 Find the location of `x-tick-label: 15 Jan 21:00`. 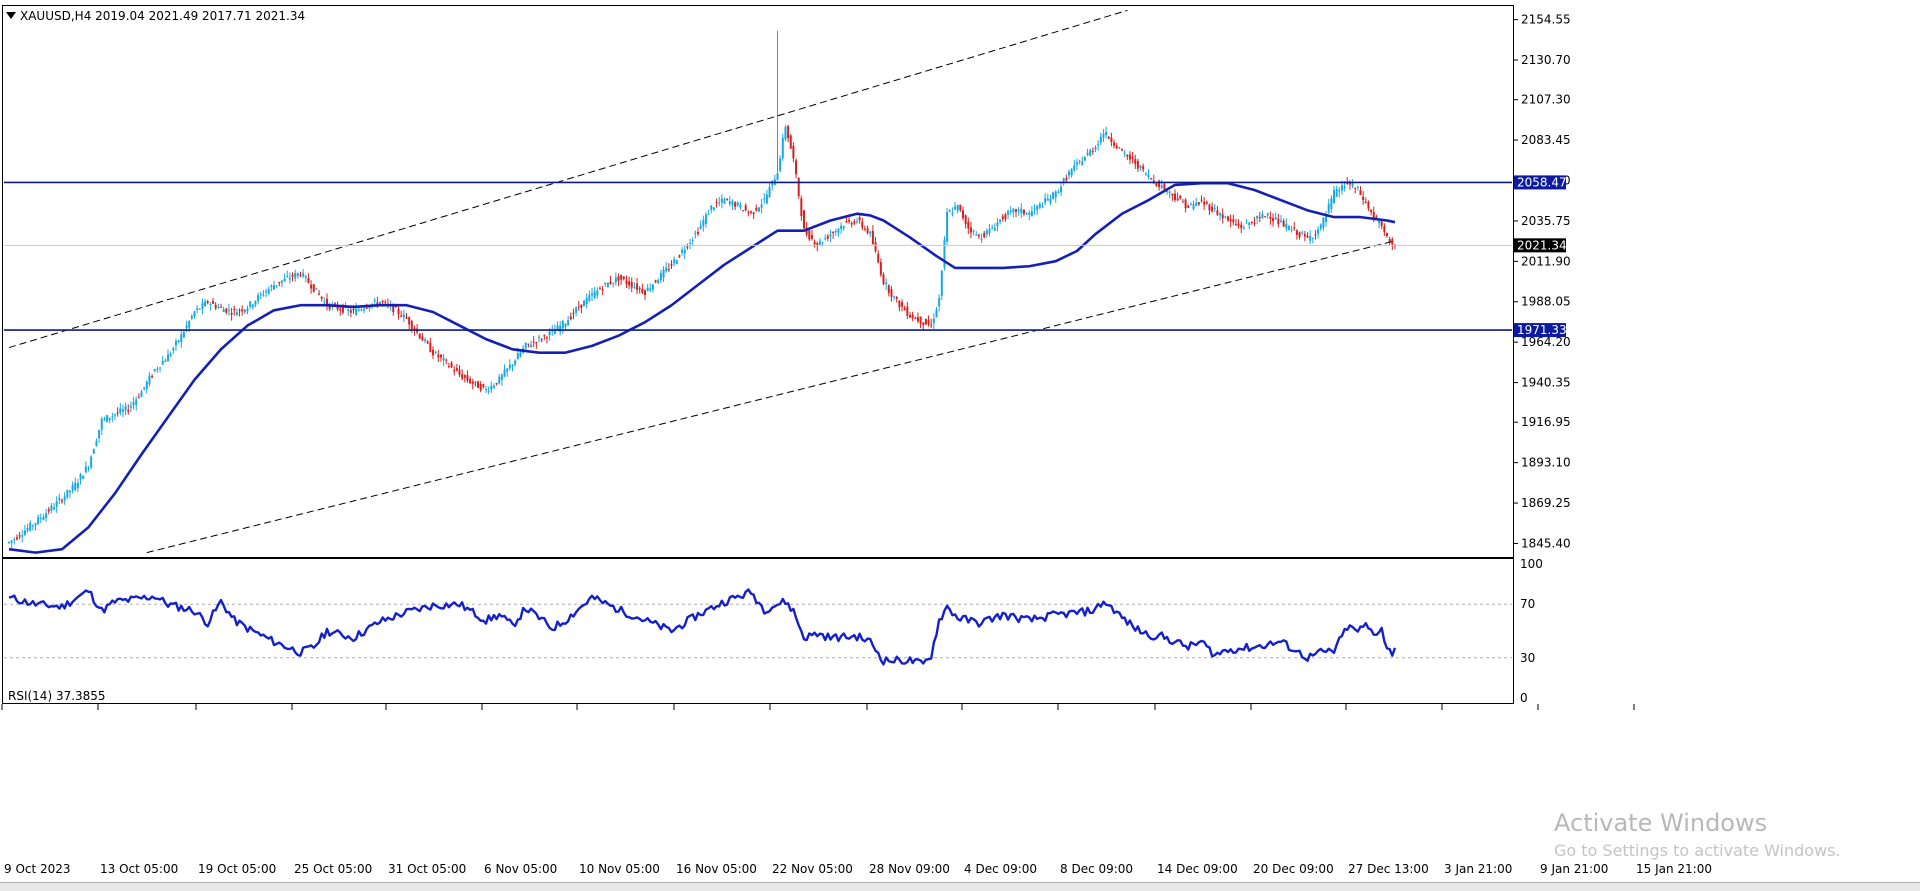

x-tick-label: 15 Jan 21:00 is located at coordinates (1674, 869).